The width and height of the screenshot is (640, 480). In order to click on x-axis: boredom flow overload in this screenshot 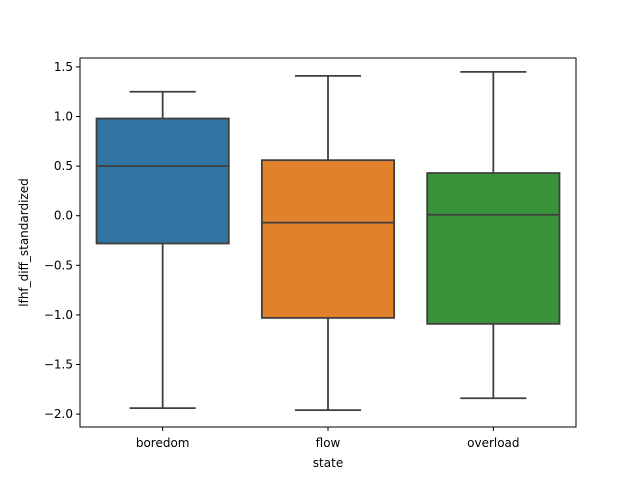, I will do `click(328, 438)`.